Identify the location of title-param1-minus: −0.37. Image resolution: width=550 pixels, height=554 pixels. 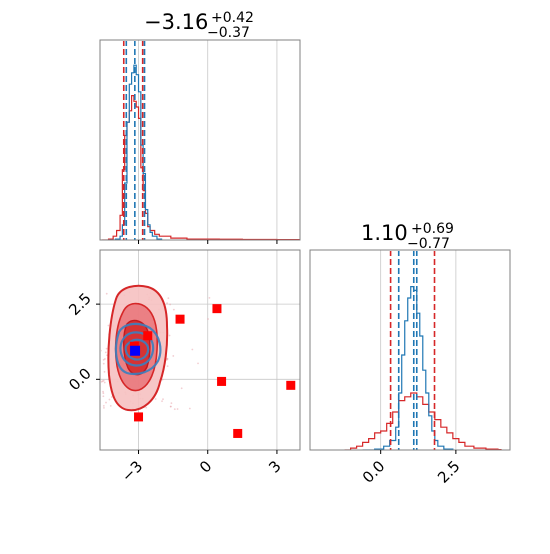
(228, 33).